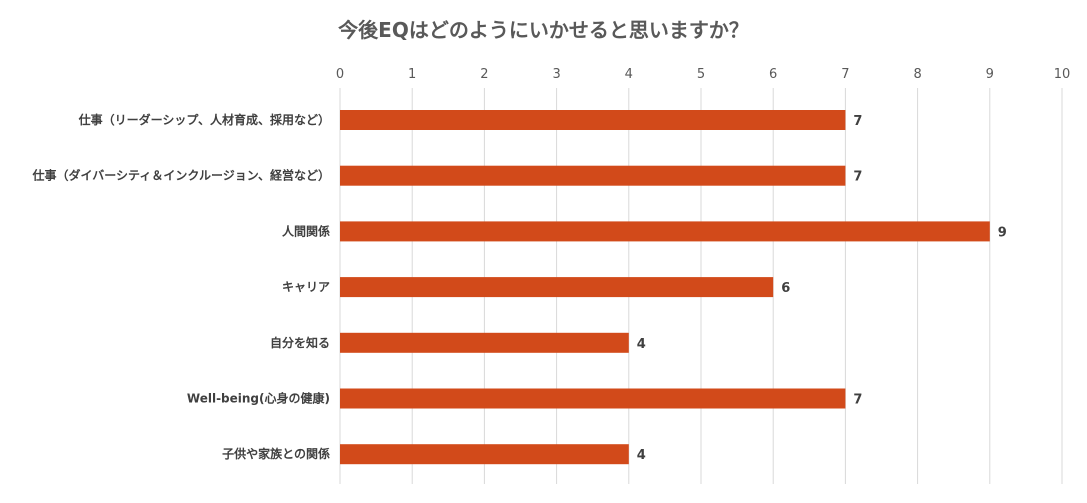 This screenshot has height=503, width=1087. Describe the element at coordinates (306, 287) in the screenshot. I see `category-label: キャリア` at that location.